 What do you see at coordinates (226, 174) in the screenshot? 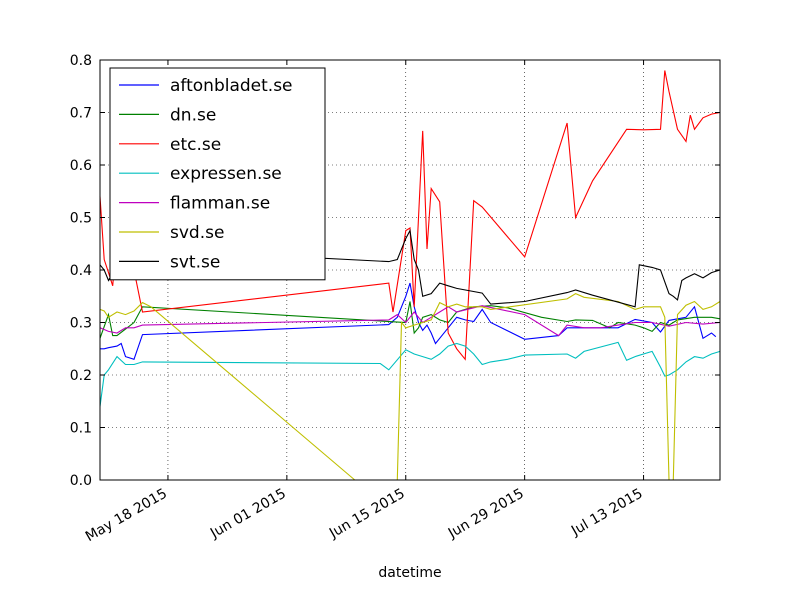
I see `legend-label: expressen.se` at bounding box center [226, 174].